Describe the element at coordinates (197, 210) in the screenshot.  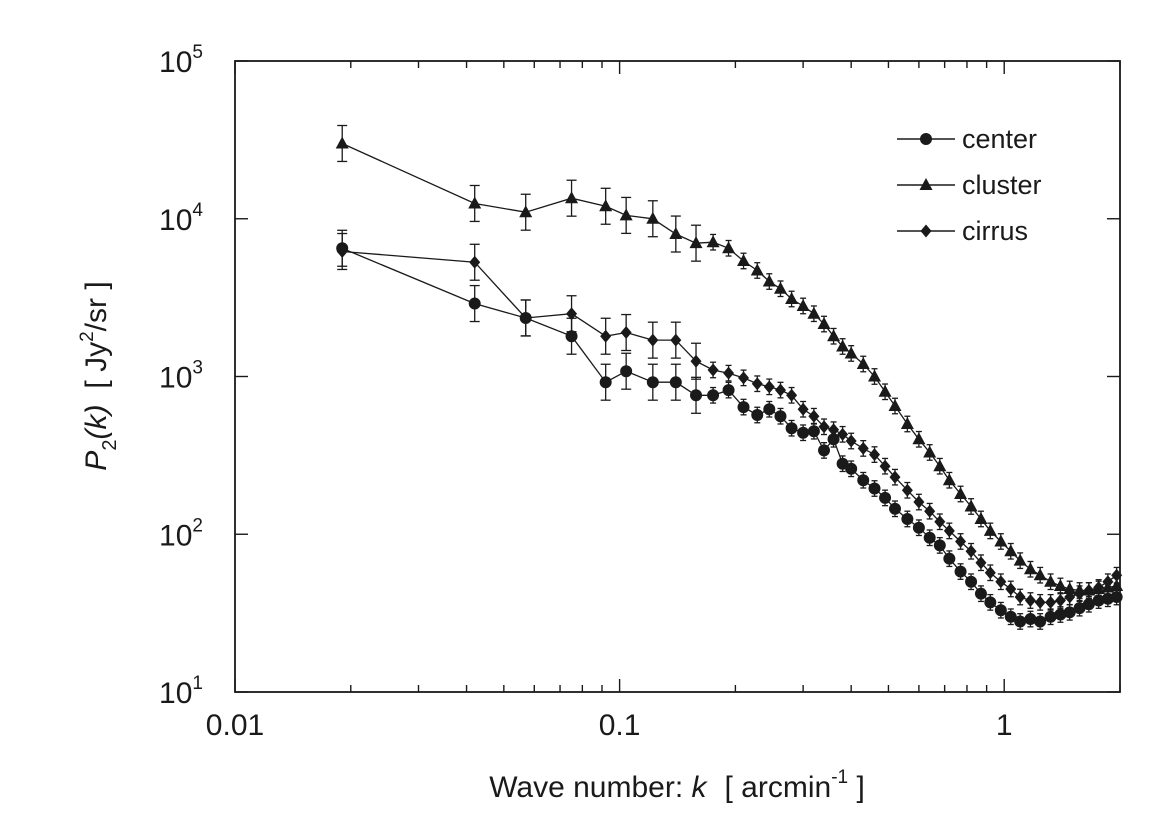
I see `y-tick-label-exp: 4` at that location.